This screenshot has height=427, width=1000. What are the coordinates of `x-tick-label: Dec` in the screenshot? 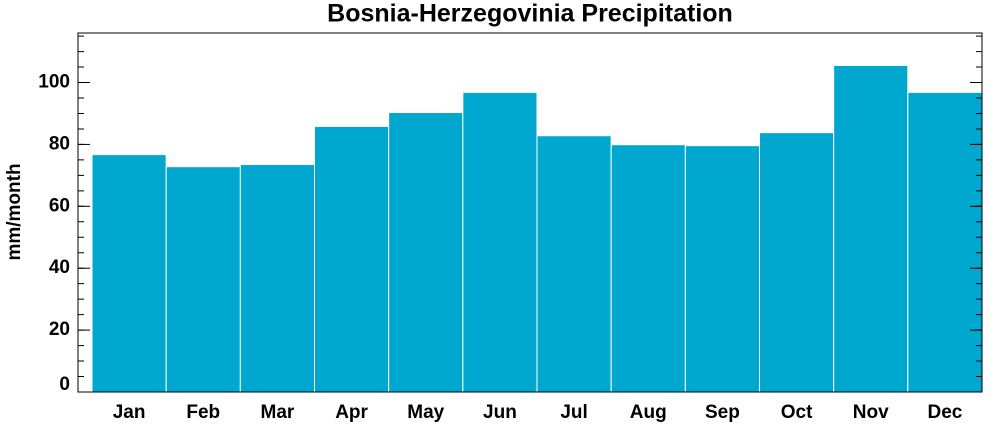 It's located at (944, 412).